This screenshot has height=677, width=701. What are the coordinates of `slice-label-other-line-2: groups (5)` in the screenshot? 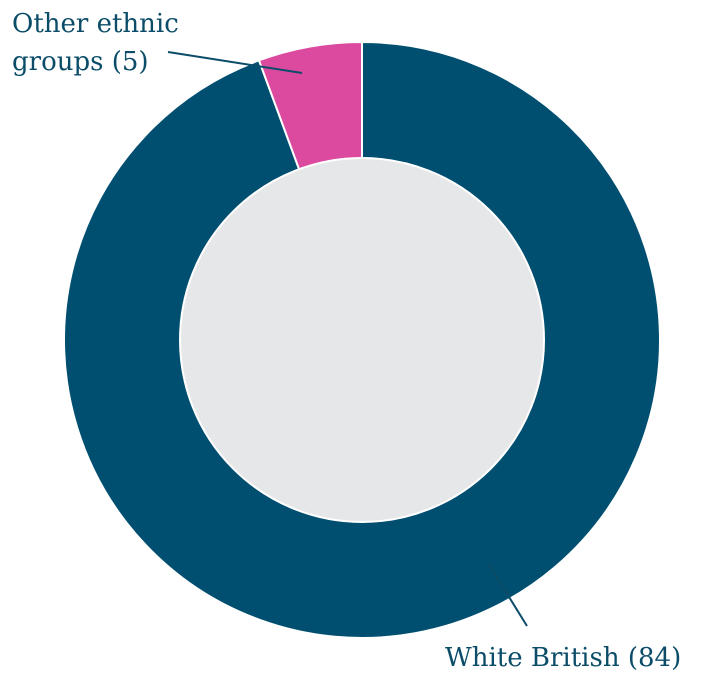 It's located at (80, 62).